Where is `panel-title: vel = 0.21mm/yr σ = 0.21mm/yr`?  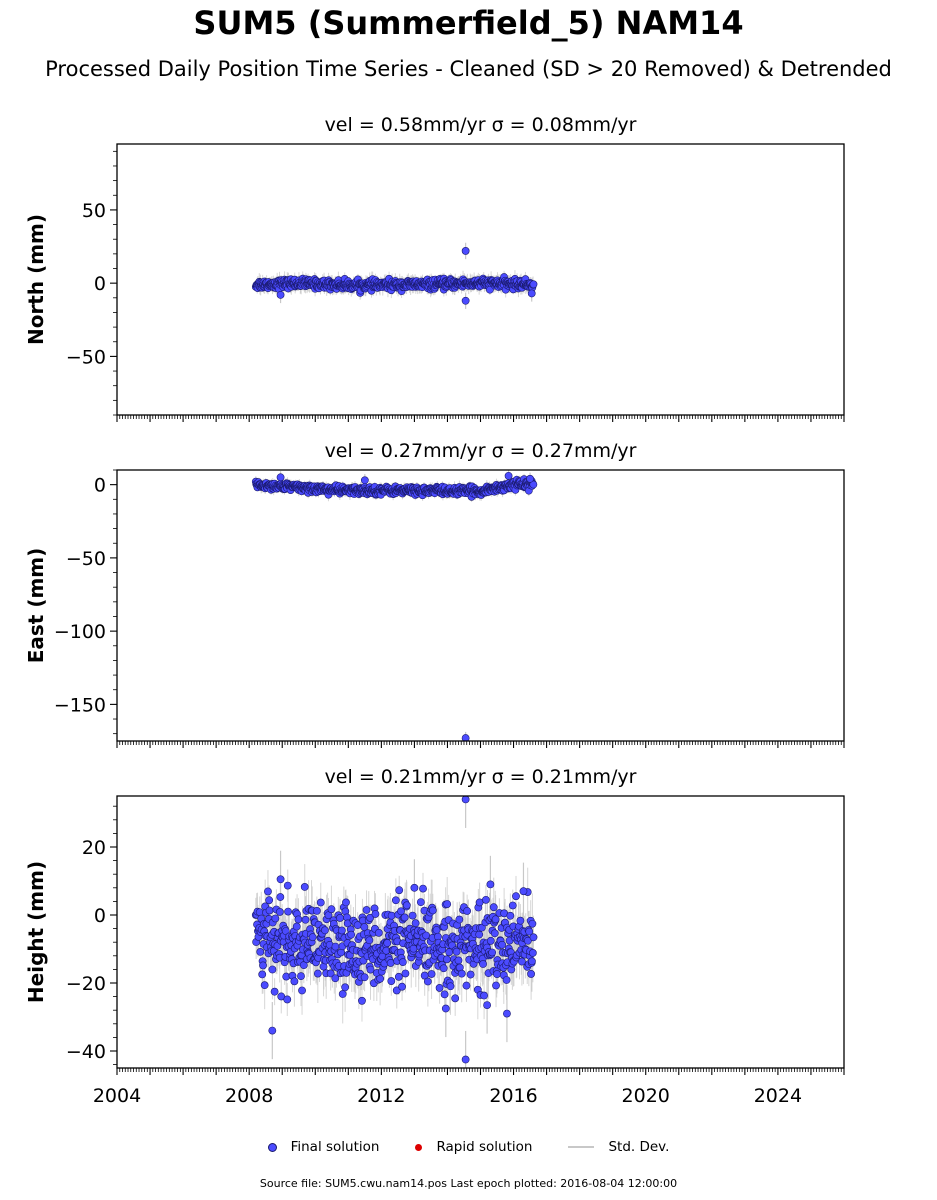
panel-title: vel = 0.21mm/yr σ = 0.21mm/yr is located at coordinates (481, 777).